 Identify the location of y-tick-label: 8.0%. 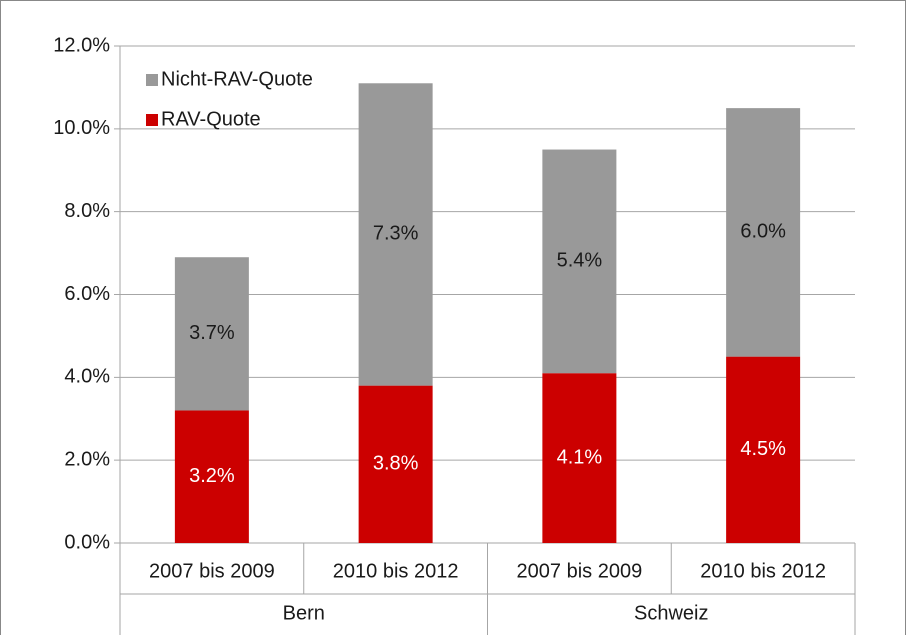
(87, 211).